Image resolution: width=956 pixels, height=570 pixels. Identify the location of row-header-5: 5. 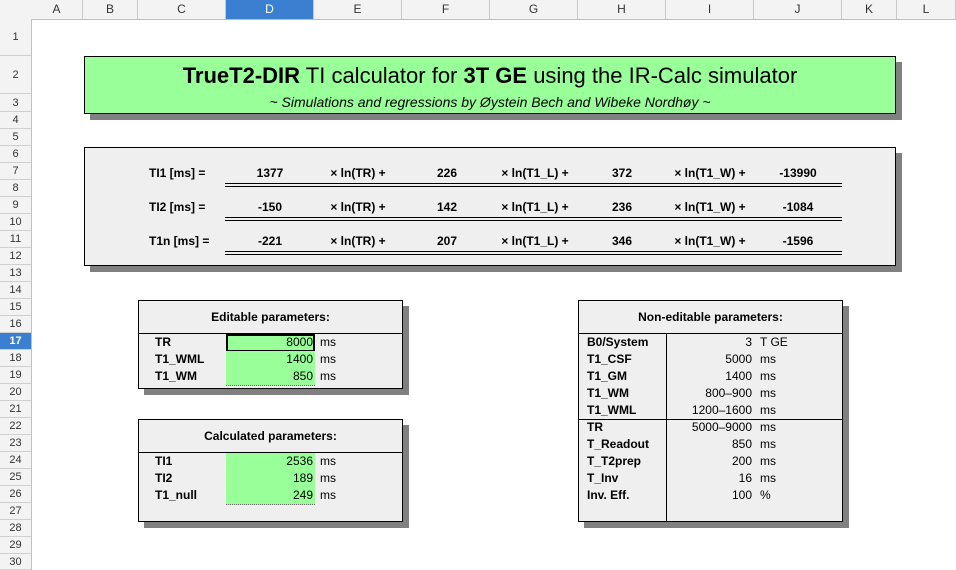
(15, 137).